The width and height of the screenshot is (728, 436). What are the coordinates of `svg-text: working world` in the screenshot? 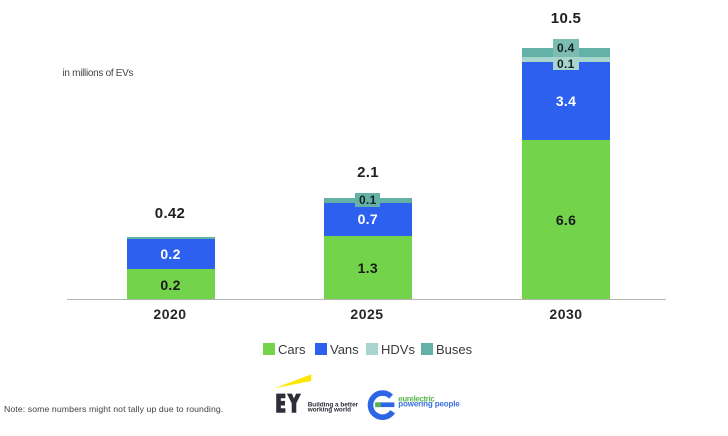 It's located at (329, 410).